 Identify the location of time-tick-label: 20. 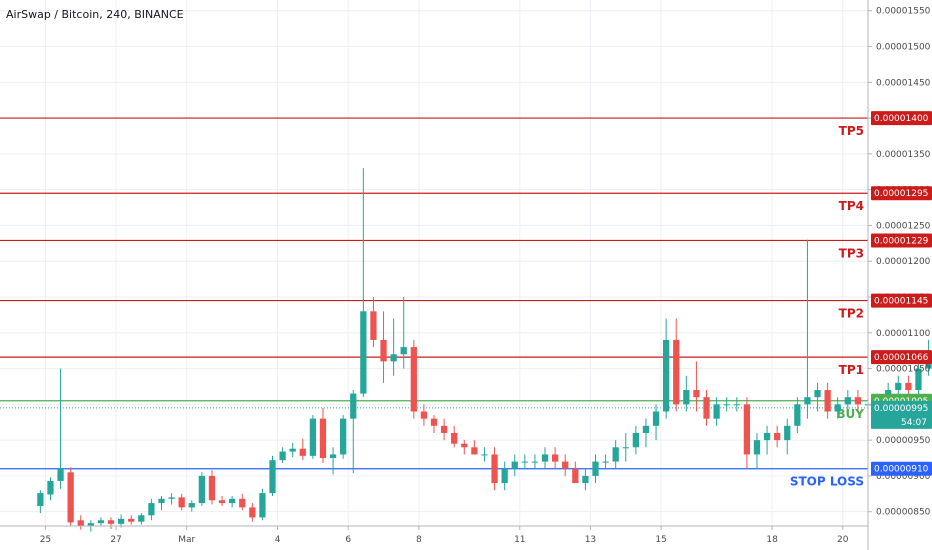
(843, 540).